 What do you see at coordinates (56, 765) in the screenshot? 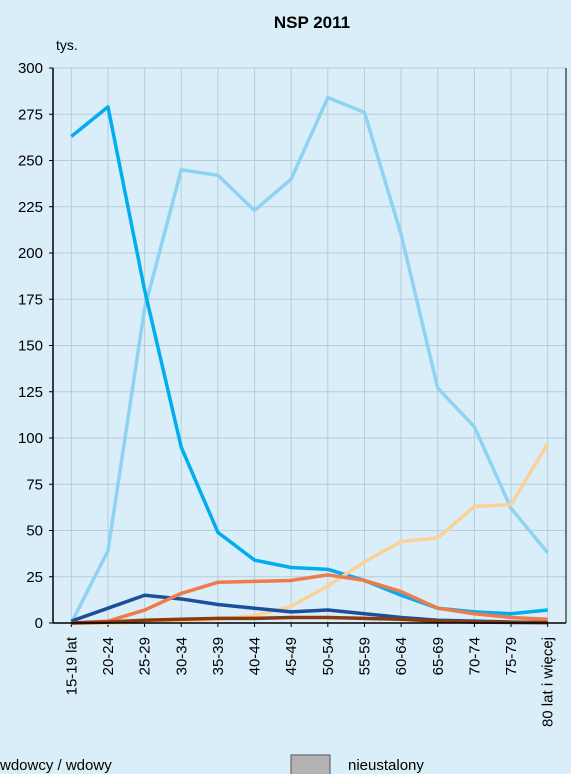
I see `legend-label: wdowcy / wdowy` at bounding box center [56, 765].